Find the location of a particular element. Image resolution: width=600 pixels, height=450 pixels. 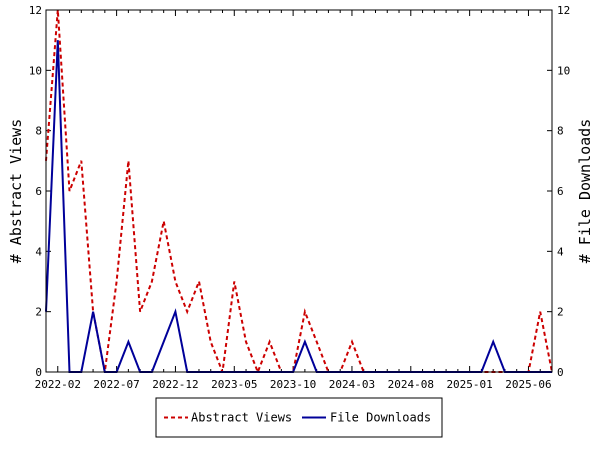

y-axis-left-title: # Abstract Views is located at coordinates (16, 191).